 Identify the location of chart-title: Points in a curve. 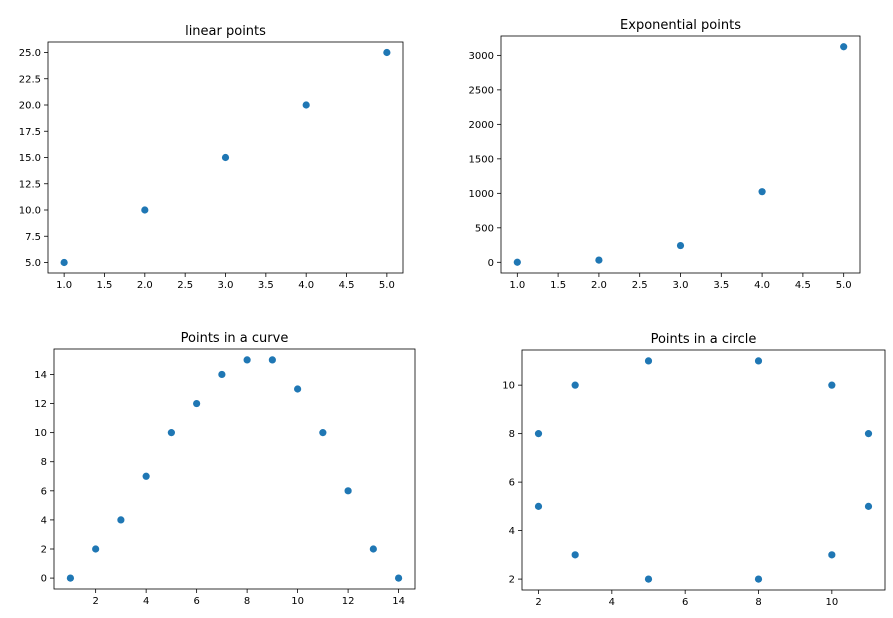
(235, 338).